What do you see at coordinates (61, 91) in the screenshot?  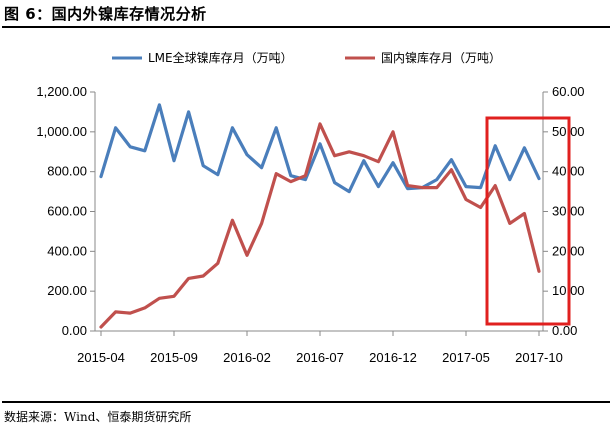 I see `left-tick-label: 1,200.00` at bounding box center [61, 91].